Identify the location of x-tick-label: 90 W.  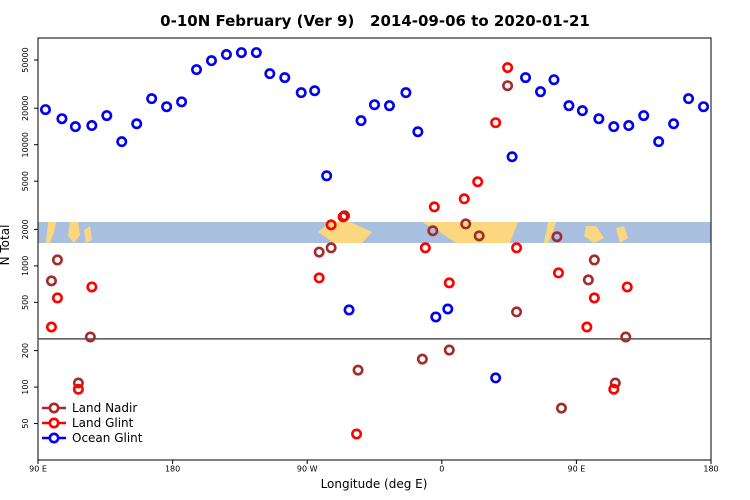
(307, 469).